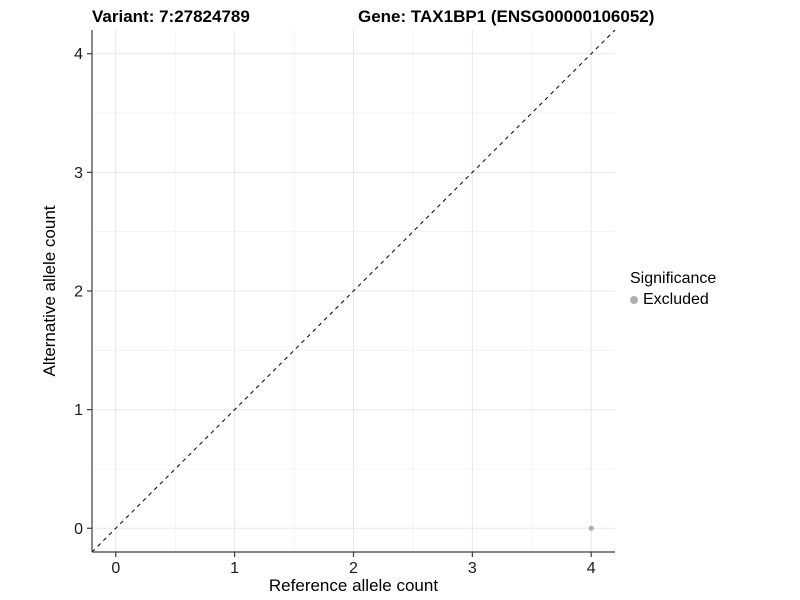 The image size is (800, 600). I want to click on x-tick-label: 1, so click(234, 568).